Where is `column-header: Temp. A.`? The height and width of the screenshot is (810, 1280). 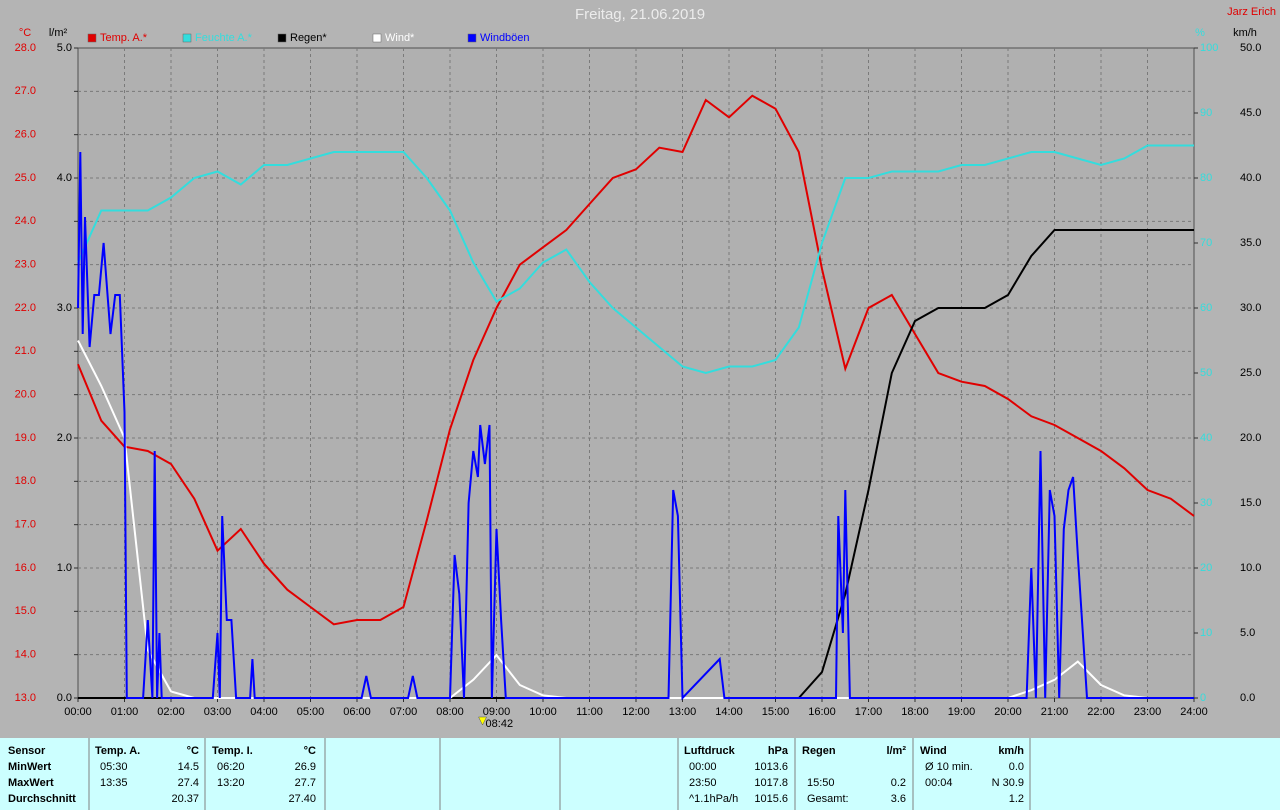 column-header: Temp. A. is located at coordinates (117, 751).